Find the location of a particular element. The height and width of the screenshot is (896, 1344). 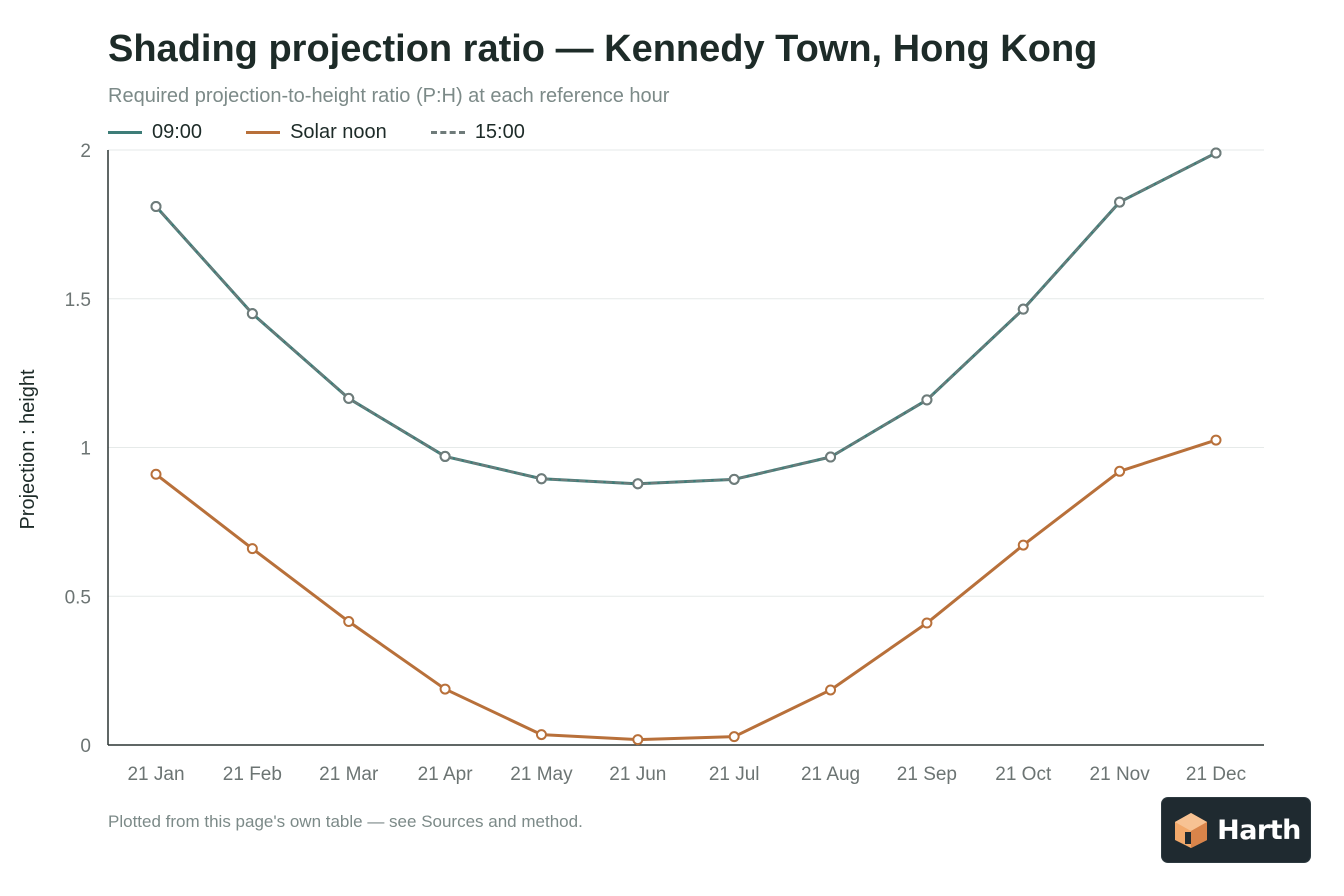

x-tick-label-11: 21 Dec is located at coordinates (1216, 774).